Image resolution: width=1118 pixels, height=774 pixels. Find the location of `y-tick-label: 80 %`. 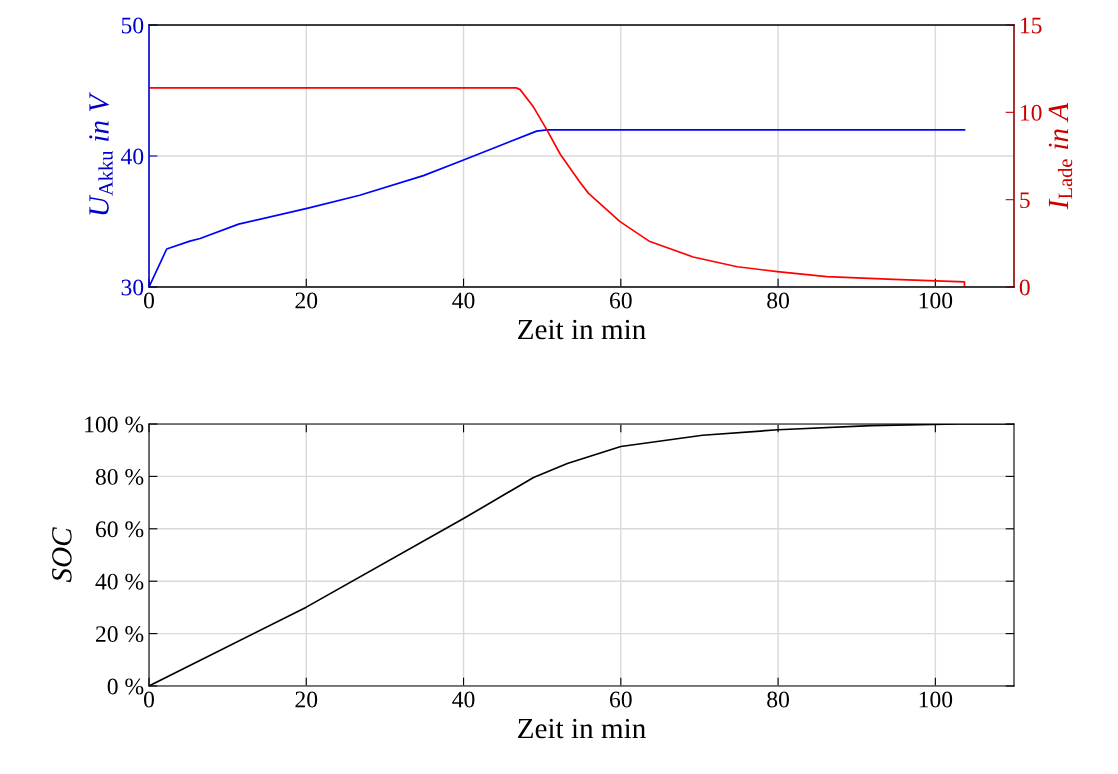

y-tick-label: 80 % is located at coordinates (119, 476).